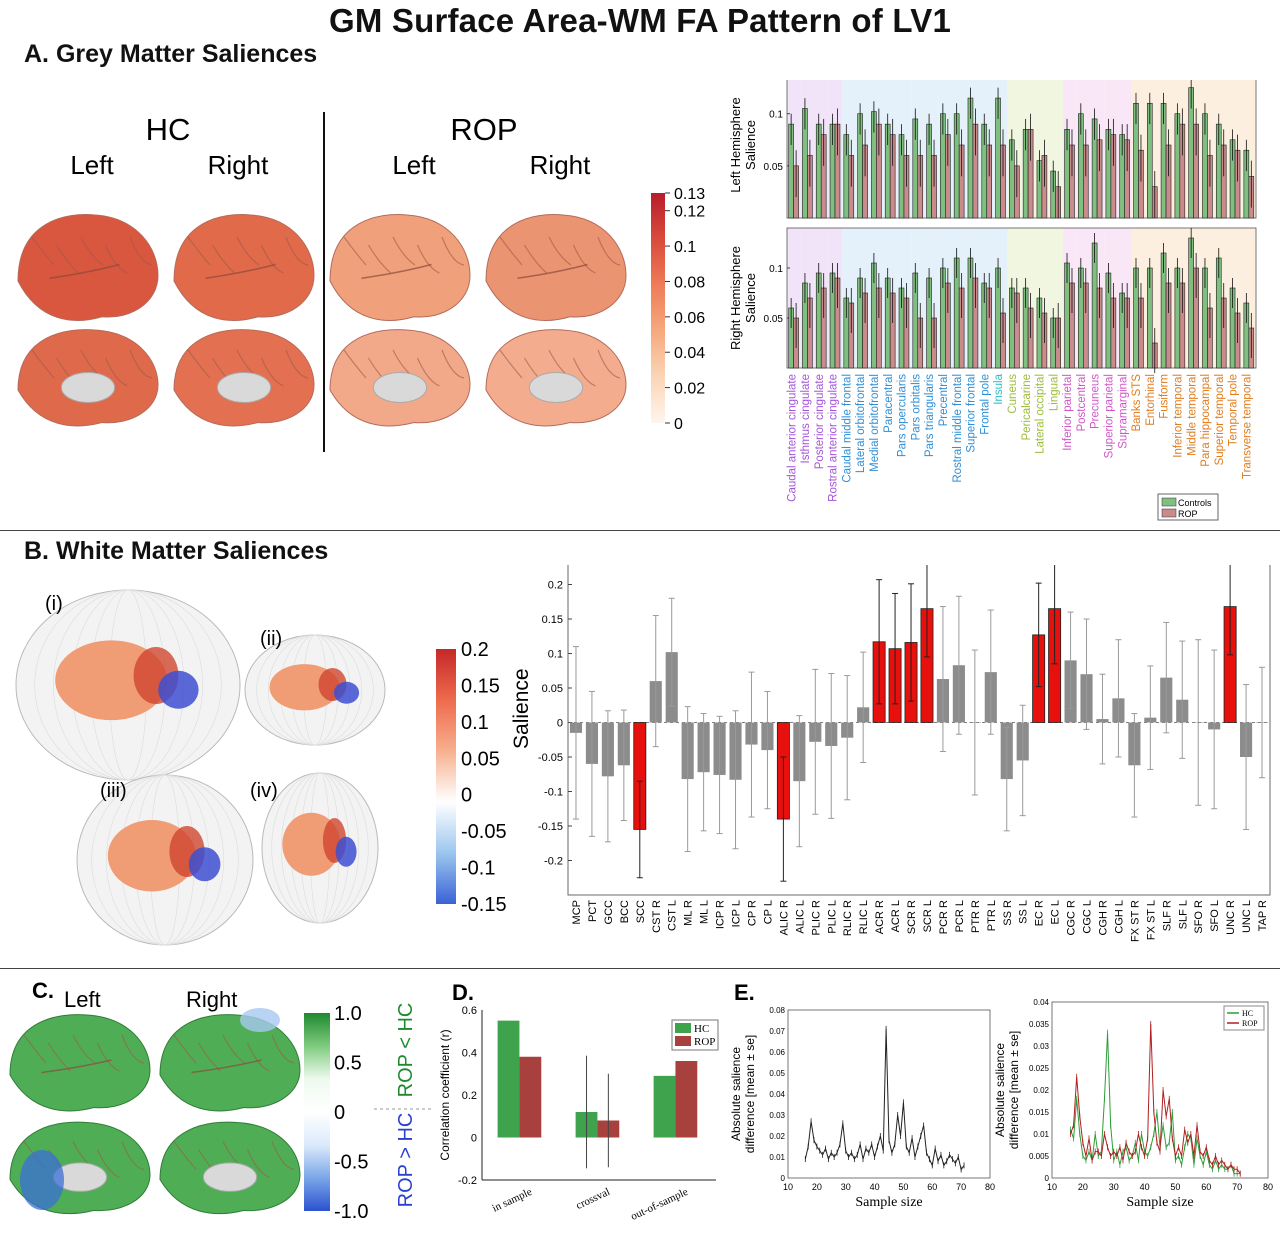  I want to click on wm-category-label: PLIC R, so click(816, 918).